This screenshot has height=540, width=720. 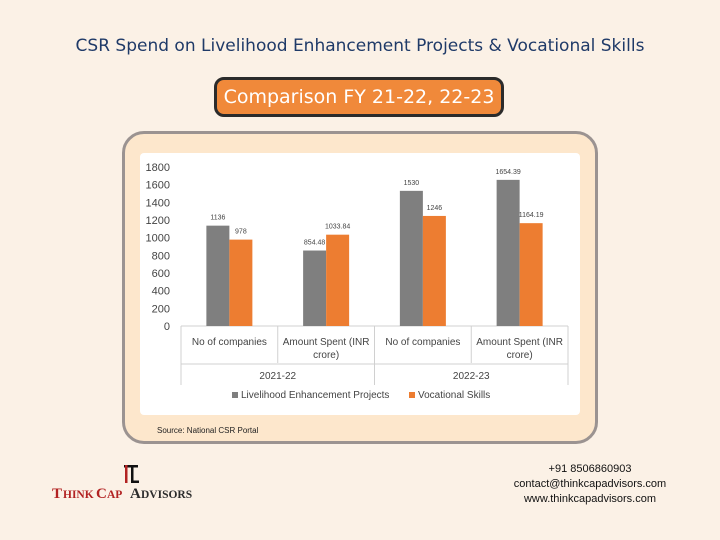 I want to click on source-note: Source: National CSR Portal, so click(x=208, y=430).